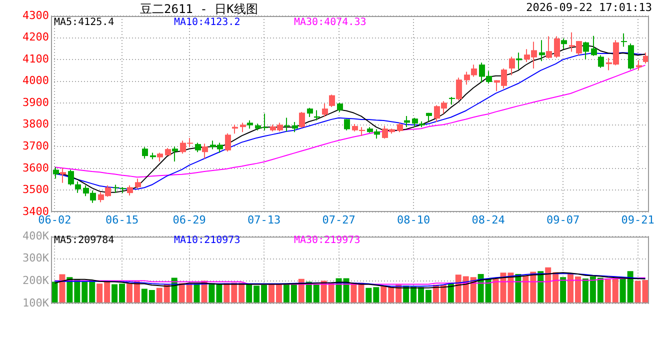  What do you see at coordinates (199, 9) in the screenshot?
I see `chart-title: 豆二2611 - 日K线图` at bounding box center [199, 9].